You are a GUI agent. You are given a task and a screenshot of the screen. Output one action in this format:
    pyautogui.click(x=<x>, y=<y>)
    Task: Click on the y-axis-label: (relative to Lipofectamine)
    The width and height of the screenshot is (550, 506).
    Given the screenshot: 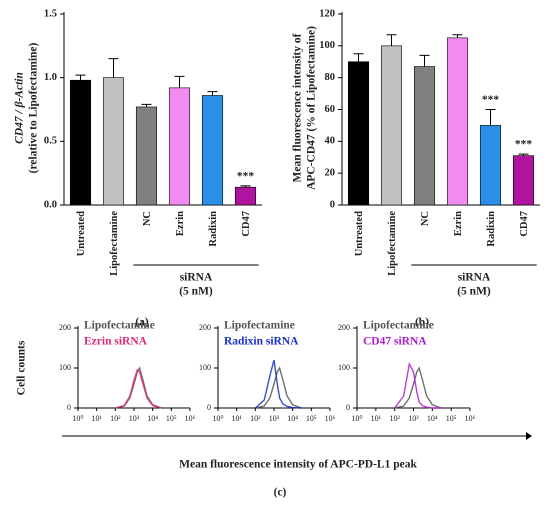 What is the action you would take?
    pyautogui.click(x=34, y=107)
    